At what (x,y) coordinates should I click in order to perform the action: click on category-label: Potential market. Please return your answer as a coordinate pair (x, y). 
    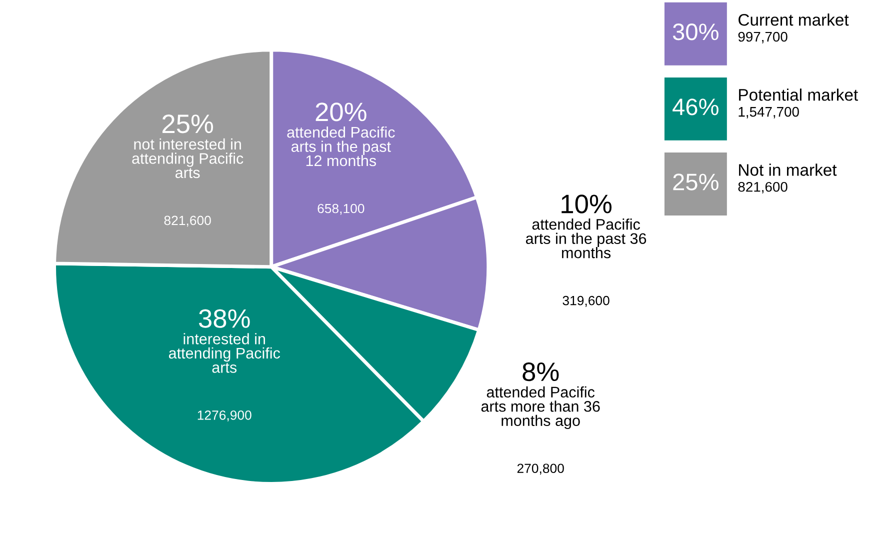
    Looking at the image, I should click on (798, 94).